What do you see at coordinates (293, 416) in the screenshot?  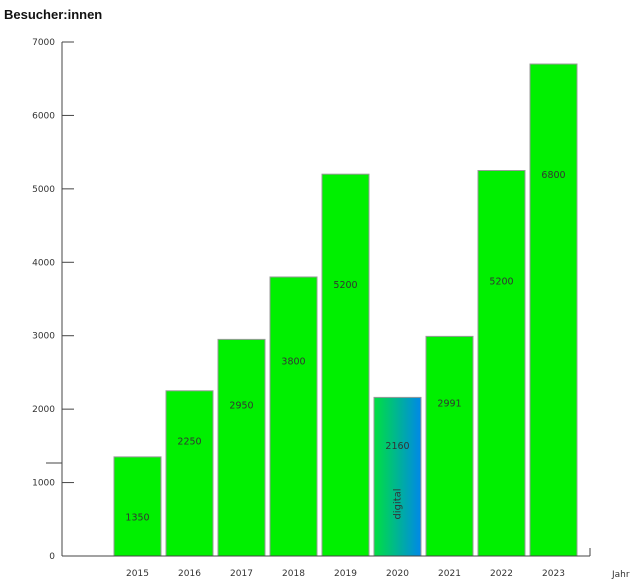 I see `bar-2018` at bounding box center [293, 416].